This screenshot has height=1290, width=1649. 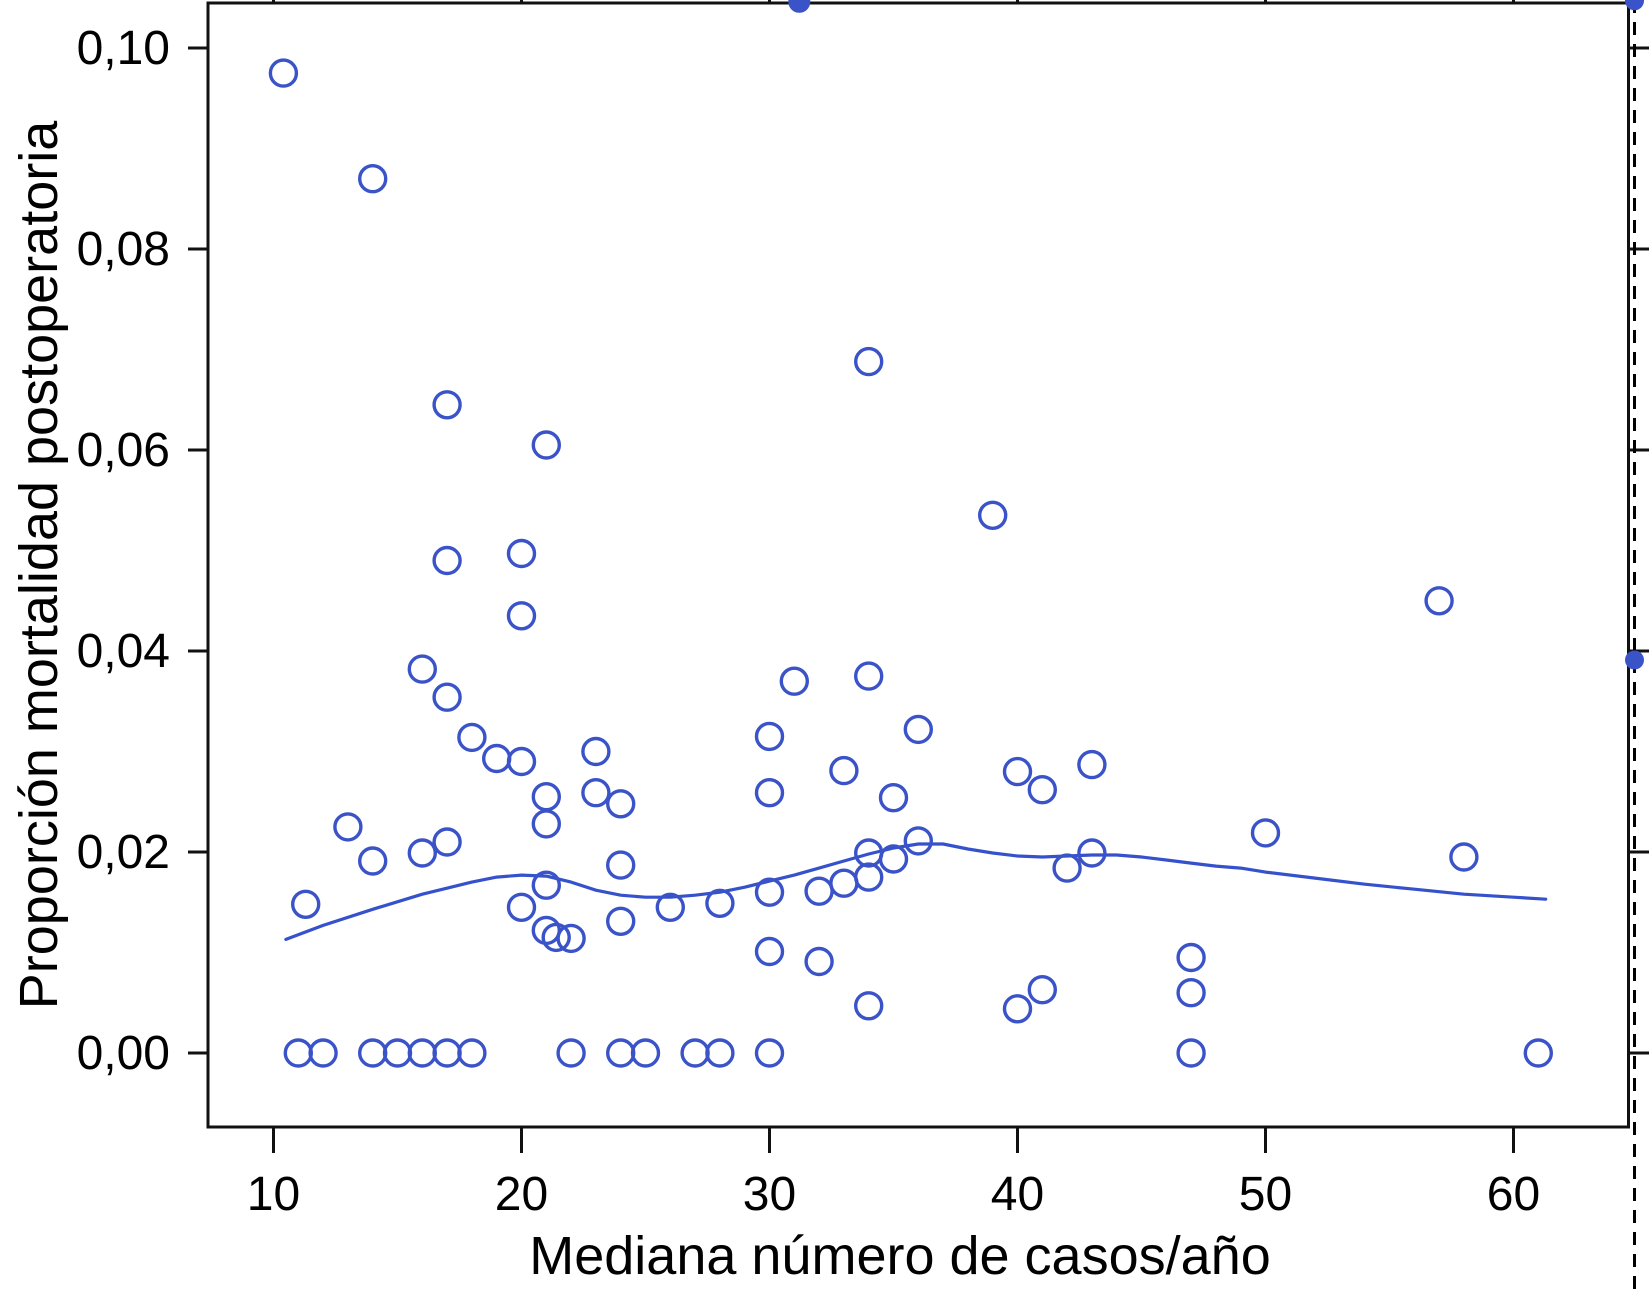 What do you see at coordinates (123, 852) in the screenshot?
I see `y-tick-label: 0,02` at bounding box center [123, 852].